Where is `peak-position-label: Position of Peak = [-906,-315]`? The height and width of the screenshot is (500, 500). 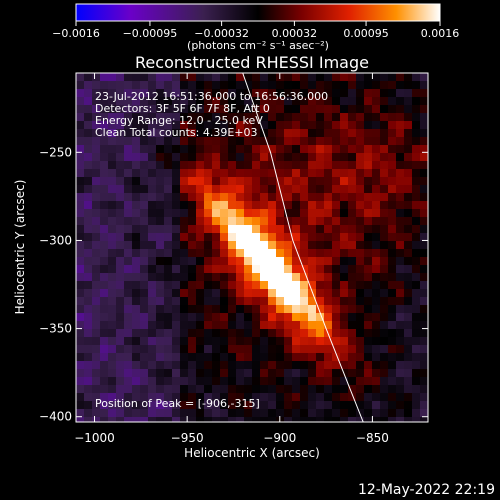
peak-position-label: Position of Peak = [-906,-315] is located at coordinates (177, 403).